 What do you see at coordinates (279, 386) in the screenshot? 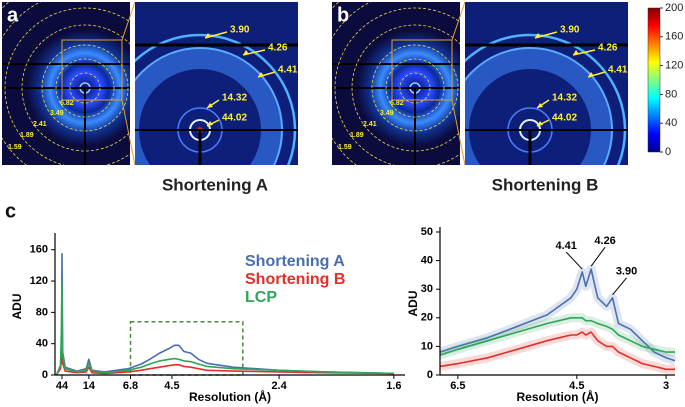
I see `x-tick-label: 2.4` at bounding box center [279, 386].